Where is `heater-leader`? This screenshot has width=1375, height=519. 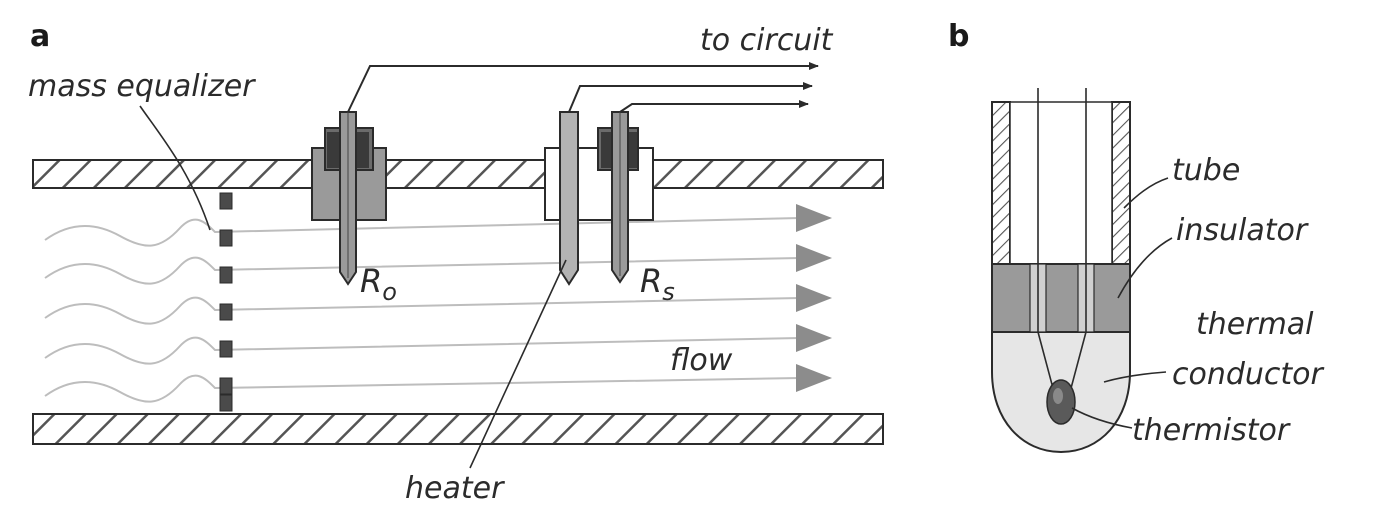 heater-leader is located at coordinates (518, 364).